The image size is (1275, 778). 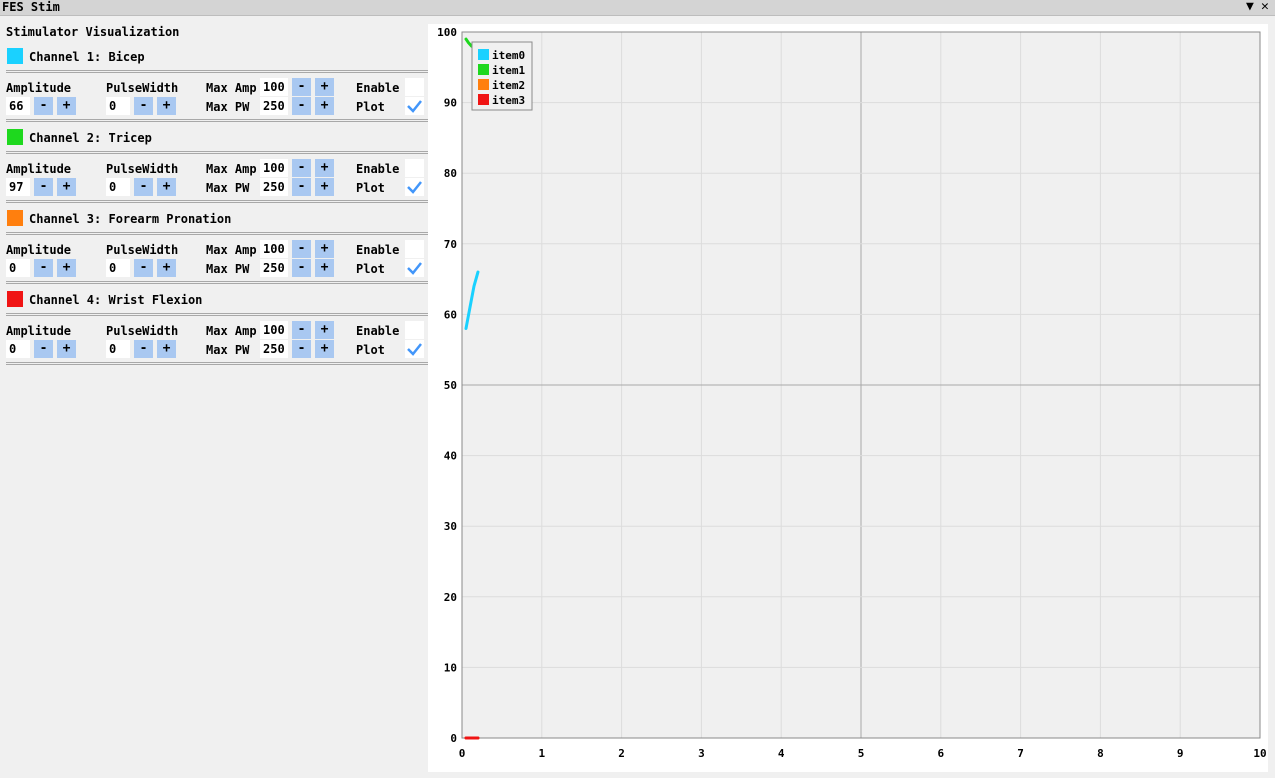 I want to click on checkmark-icon, so click(x=414, y=106).